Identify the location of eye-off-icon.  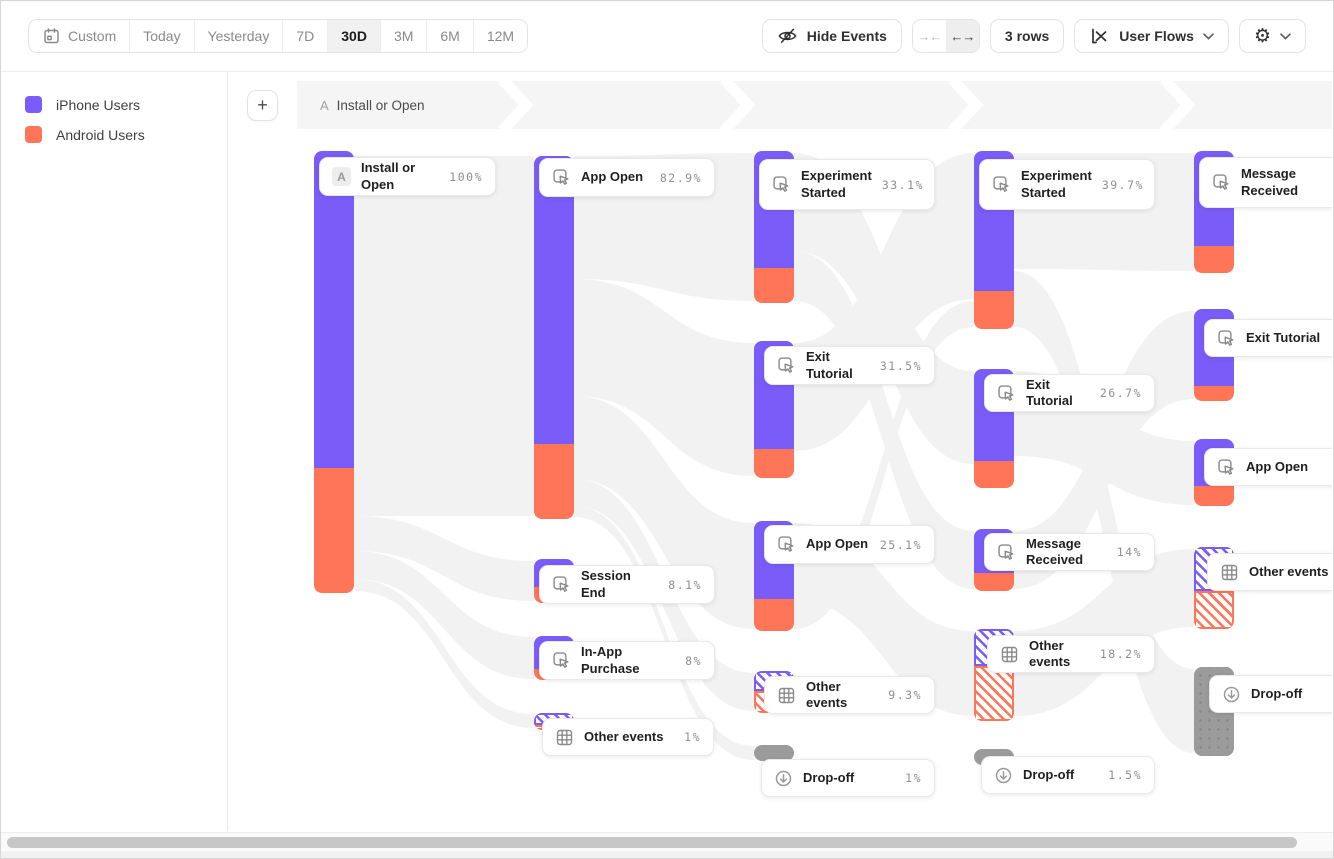
(787, 36).